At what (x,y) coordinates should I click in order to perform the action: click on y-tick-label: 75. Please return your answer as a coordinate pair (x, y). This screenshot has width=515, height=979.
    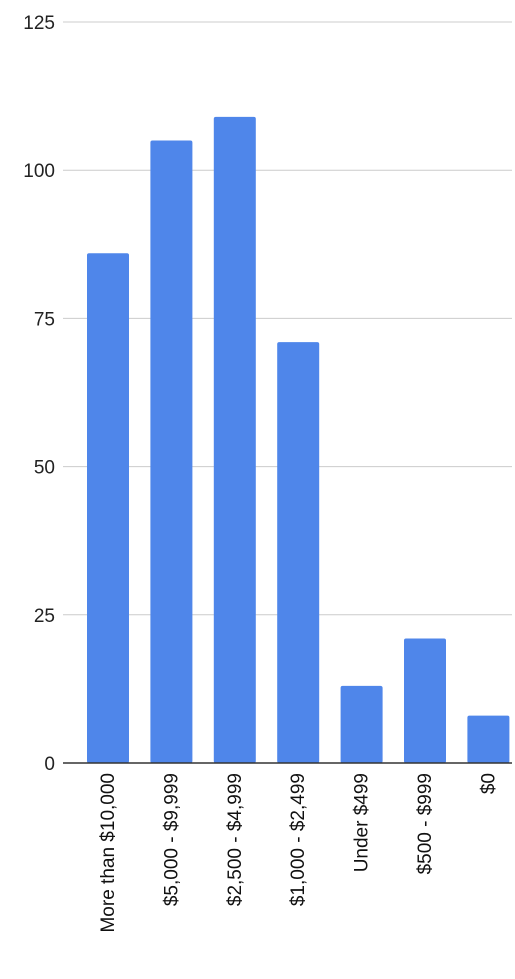
    Looking at the image, I should click on (44, 319).